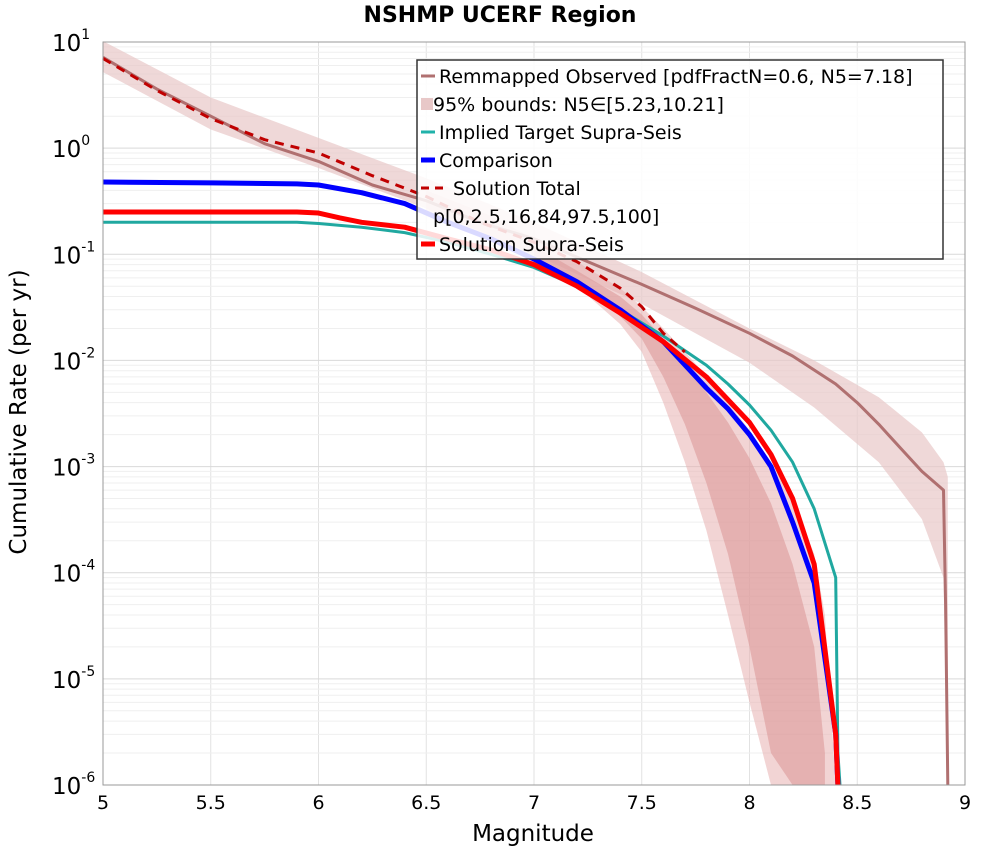 This screenshot has height=854, width=1000. What do you see at coordinates (857, 803) in the screenshot?
I see `x-tick-label: 8.5` at bounding box center [857, 803].